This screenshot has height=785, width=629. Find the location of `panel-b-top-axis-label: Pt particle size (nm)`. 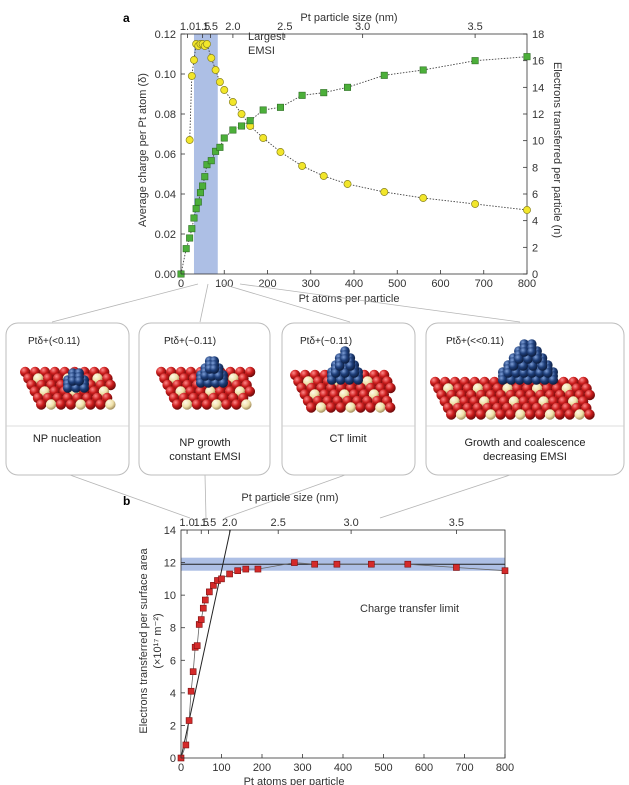

panel-b-top-axis-label: Pt particle size (nm) is located at coordinates (289, 498).